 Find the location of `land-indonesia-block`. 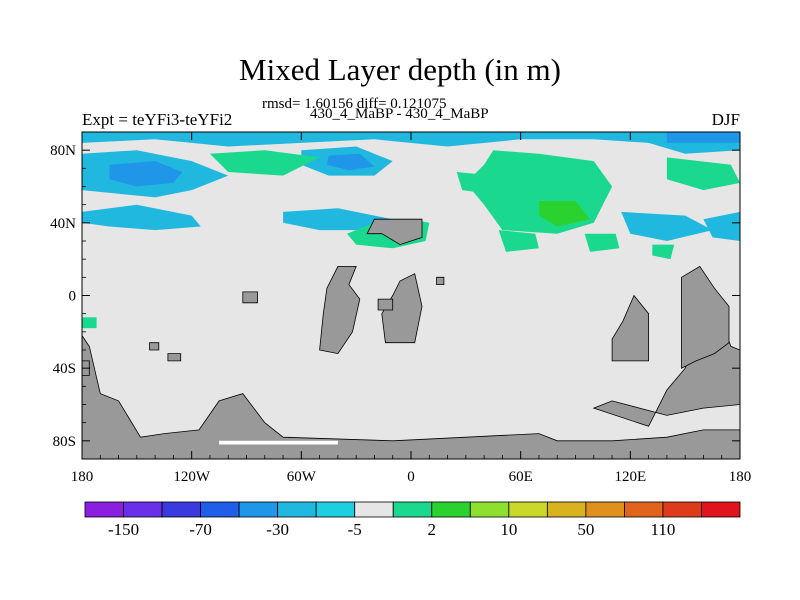

land-indonesia-block is located at coordinates (630, 328).